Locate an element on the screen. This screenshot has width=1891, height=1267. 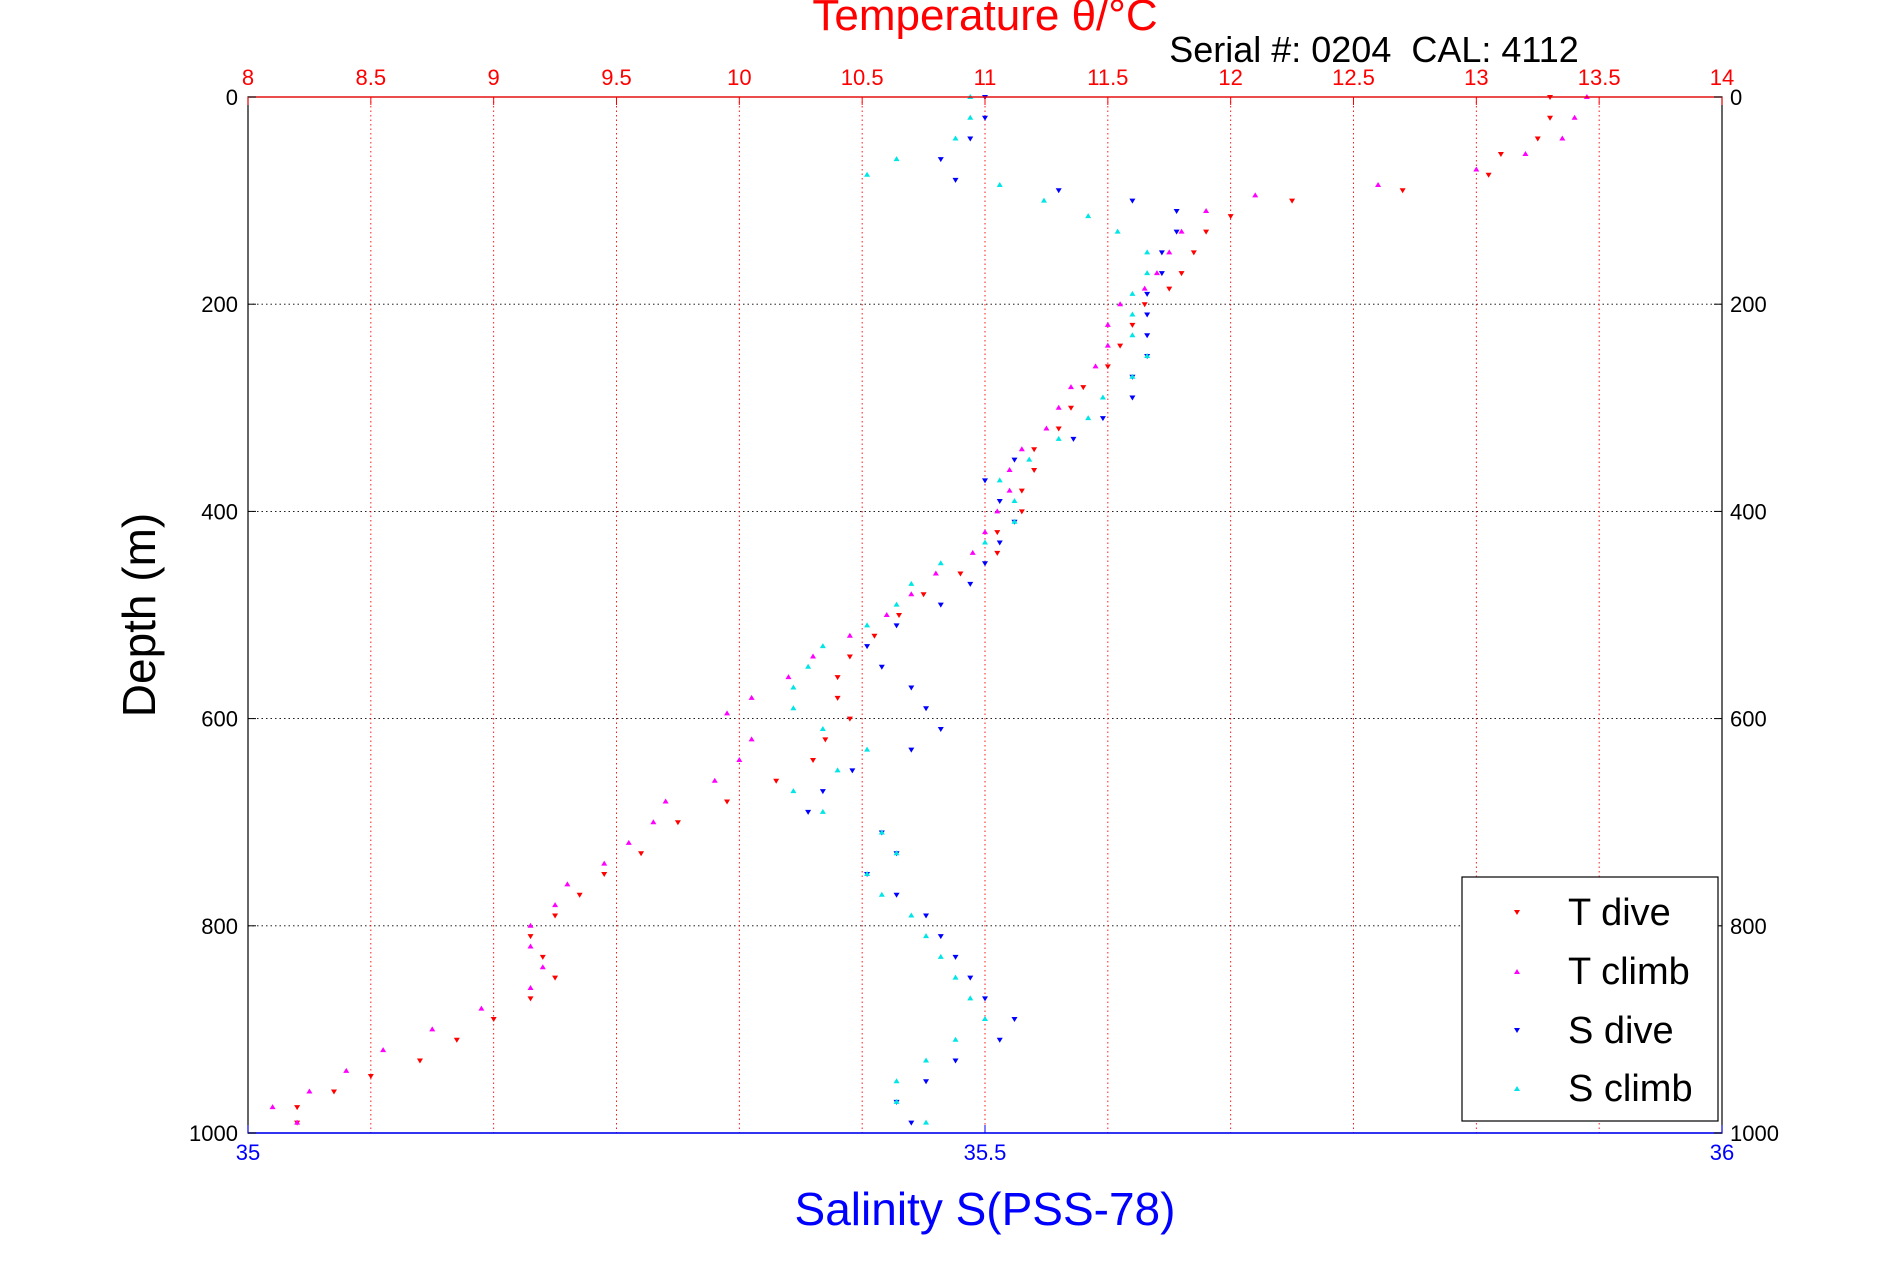
temperature-axis-title: Temperature θ/°C is located at coordinates (984, 20).